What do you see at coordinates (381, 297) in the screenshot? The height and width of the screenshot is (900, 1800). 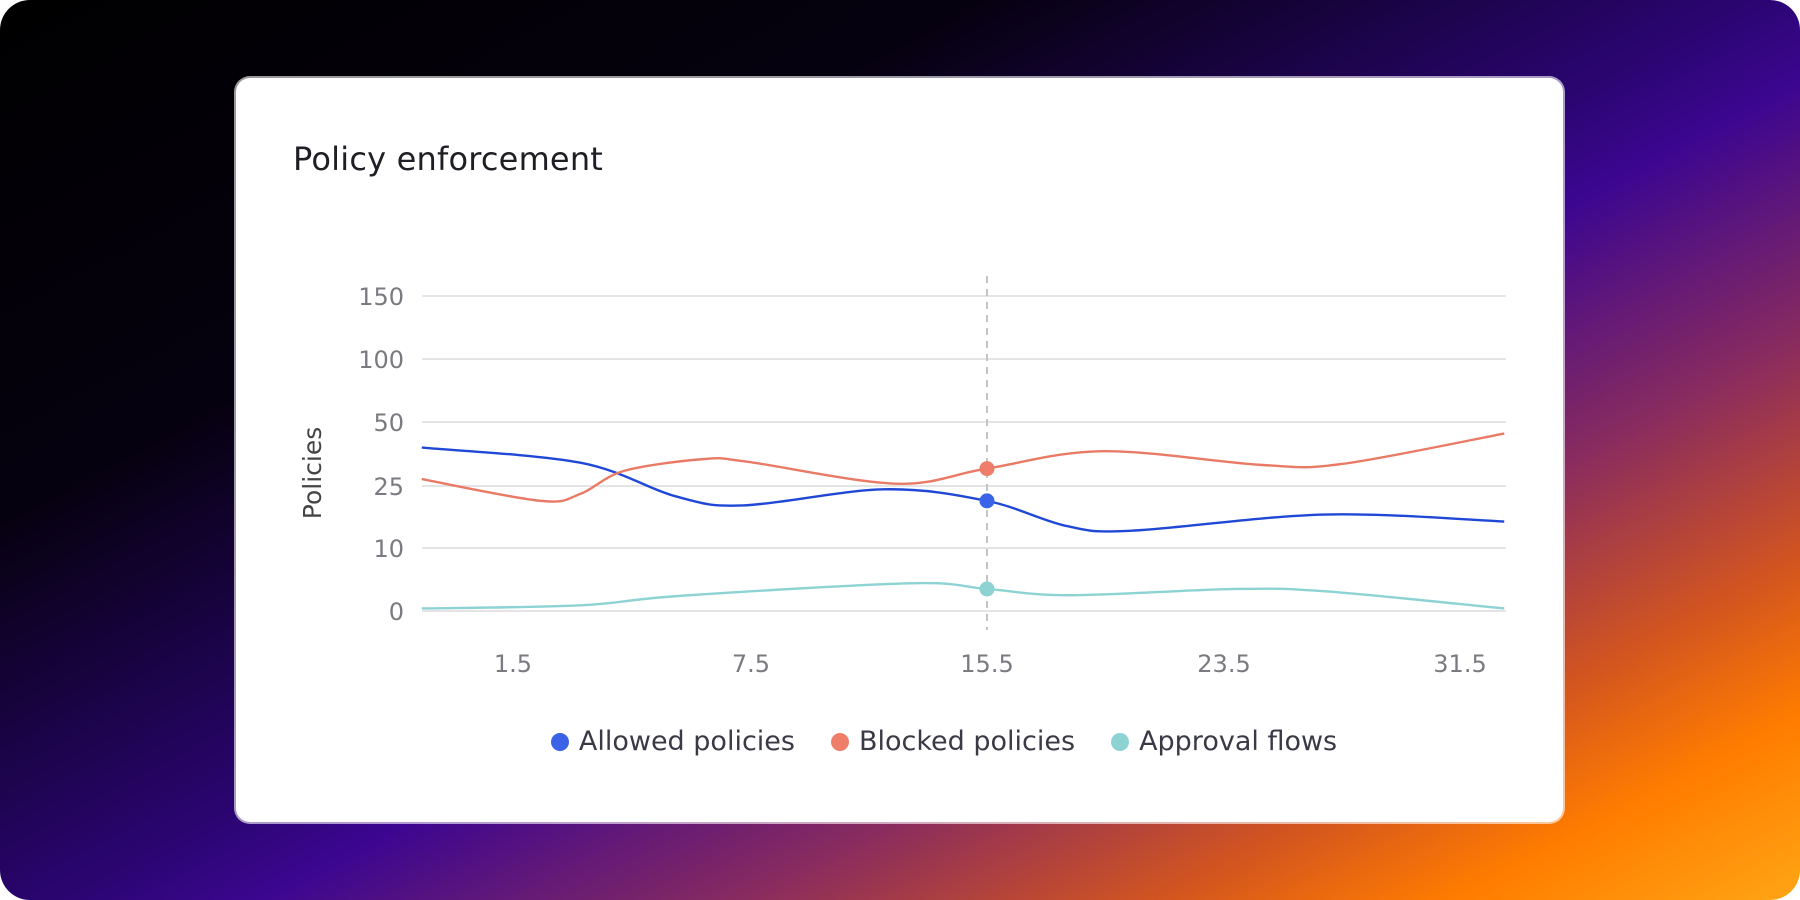 I see `y-tick-label: 150` at bounding box center [381, 297].